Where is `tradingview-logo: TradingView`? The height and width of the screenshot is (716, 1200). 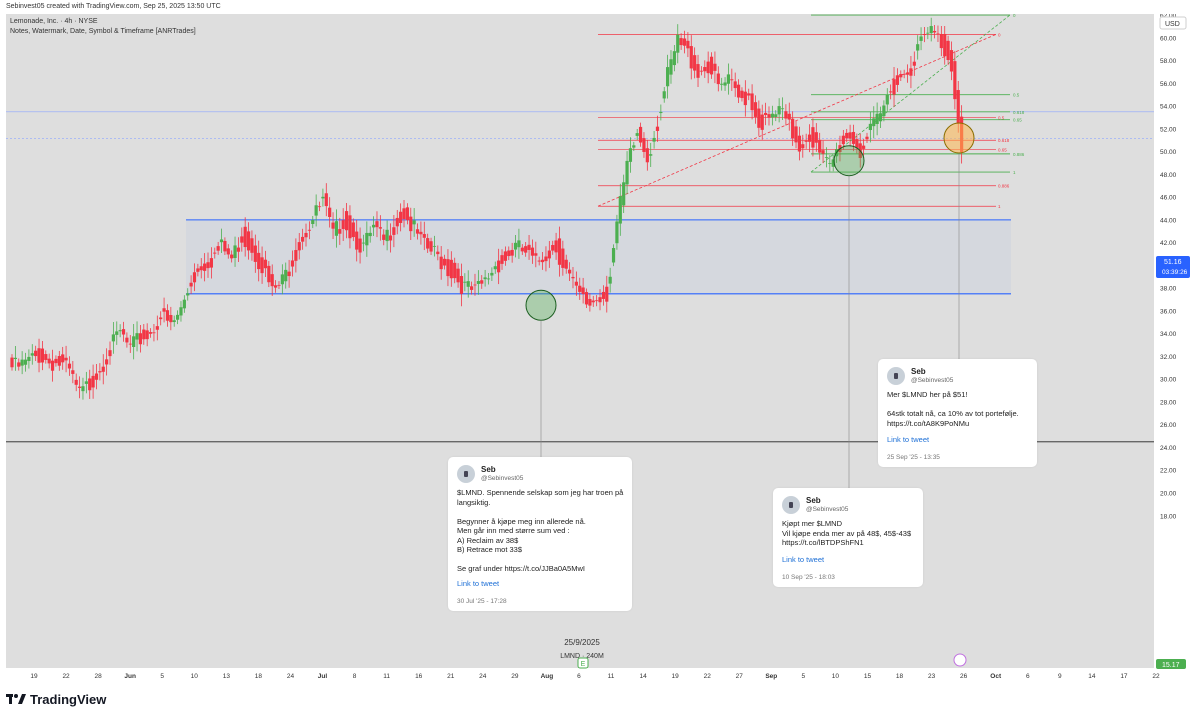
tradingview-logo: TradingView is located at coordinates (56, 699).